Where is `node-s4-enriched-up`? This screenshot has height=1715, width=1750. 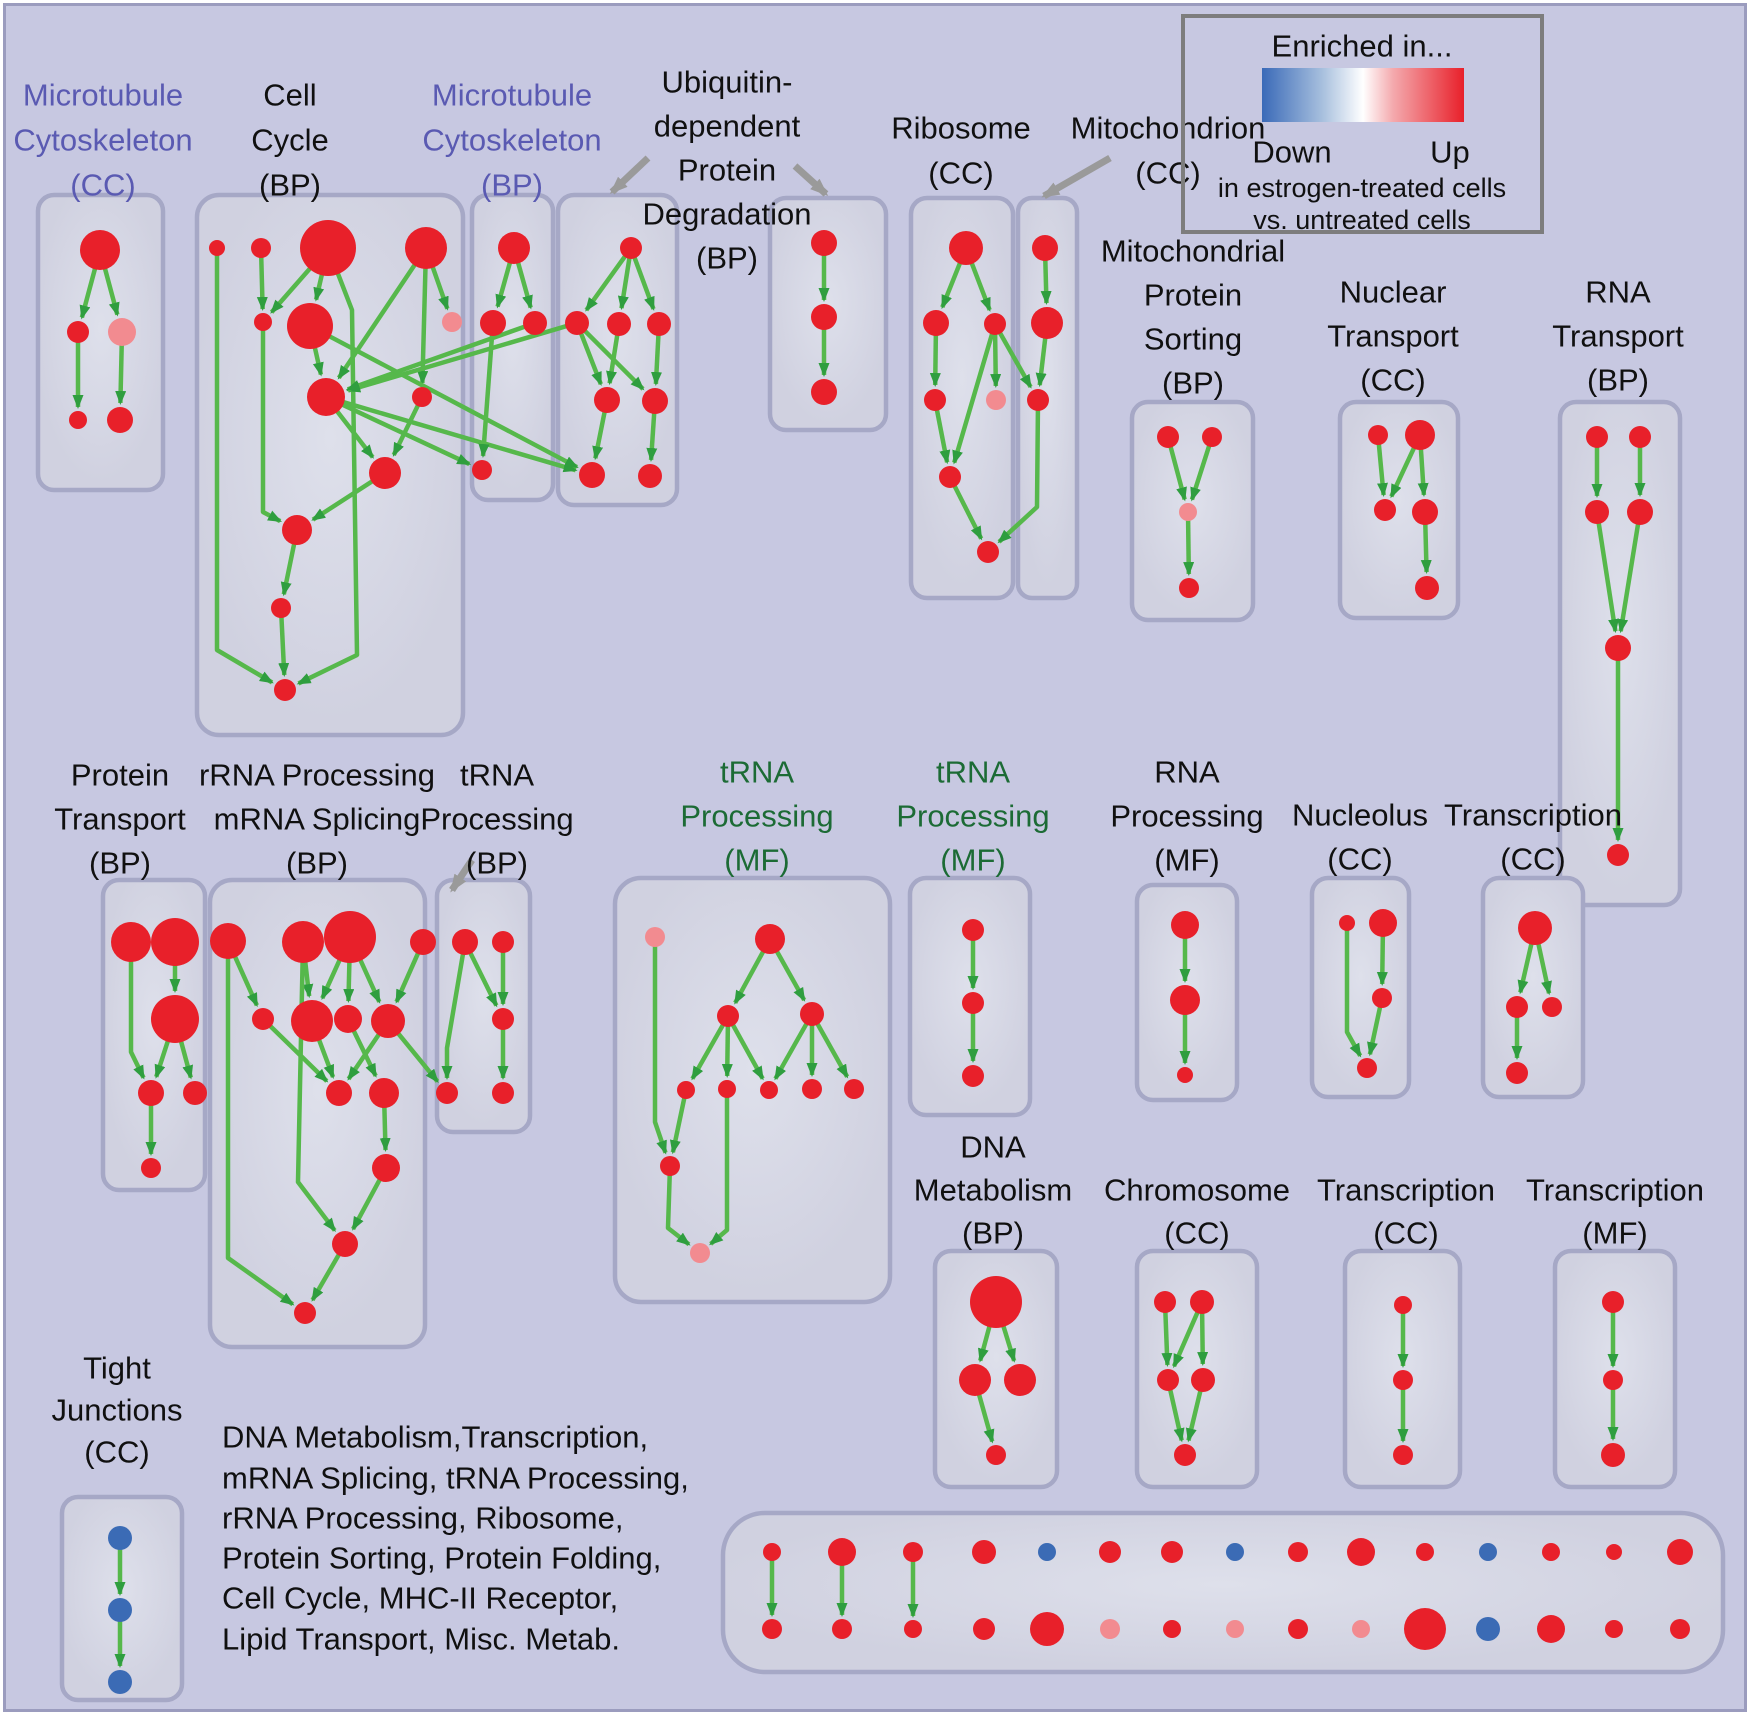
node-s4-enriched-up is located at coordinates (388, 1021).